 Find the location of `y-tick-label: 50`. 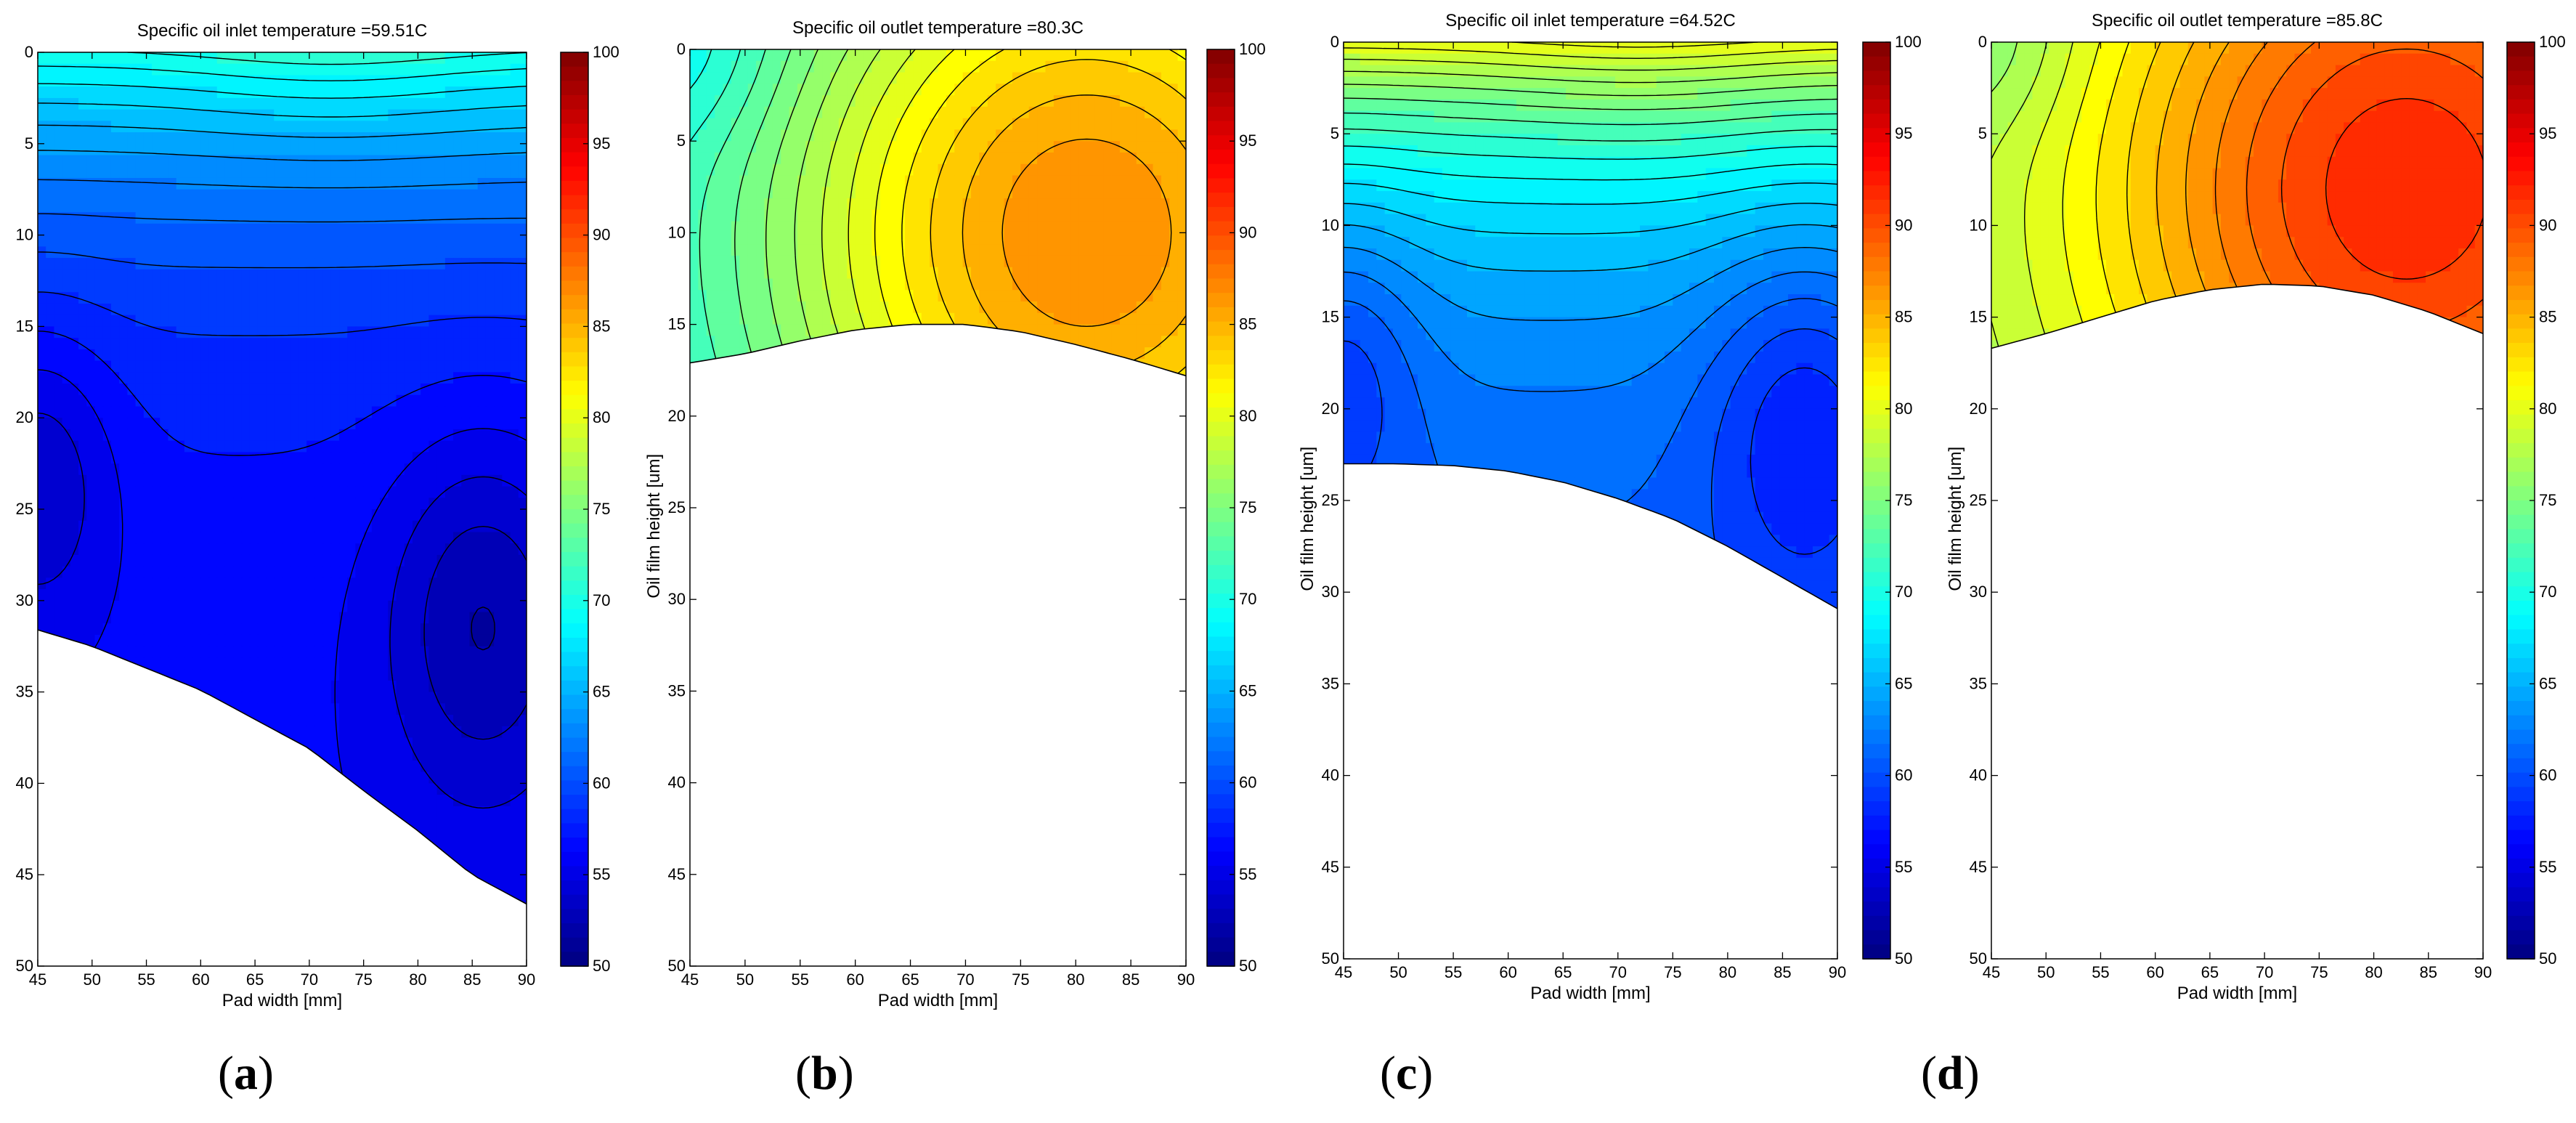

y-tick-label: 50 is located at coordinates (24, 966).